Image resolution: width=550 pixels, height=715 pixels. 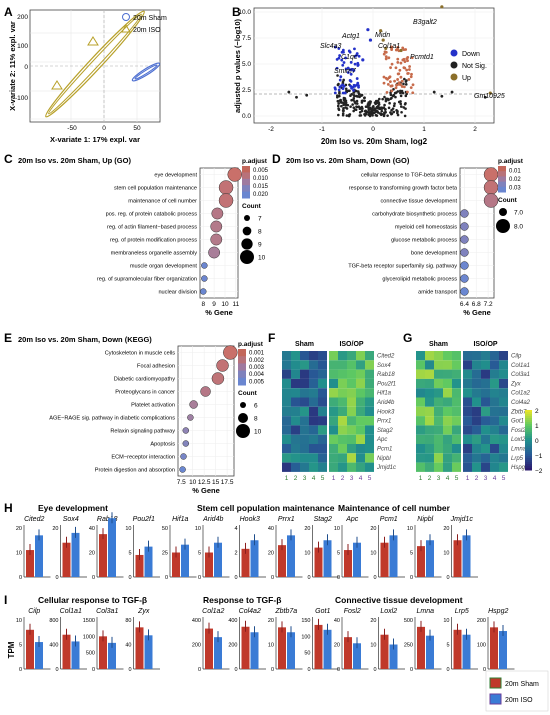 What do you see at coordinates (343, 478) in the screenshot?
I see `heatmap-sample-label: 2` at bounding box center [343, 478].